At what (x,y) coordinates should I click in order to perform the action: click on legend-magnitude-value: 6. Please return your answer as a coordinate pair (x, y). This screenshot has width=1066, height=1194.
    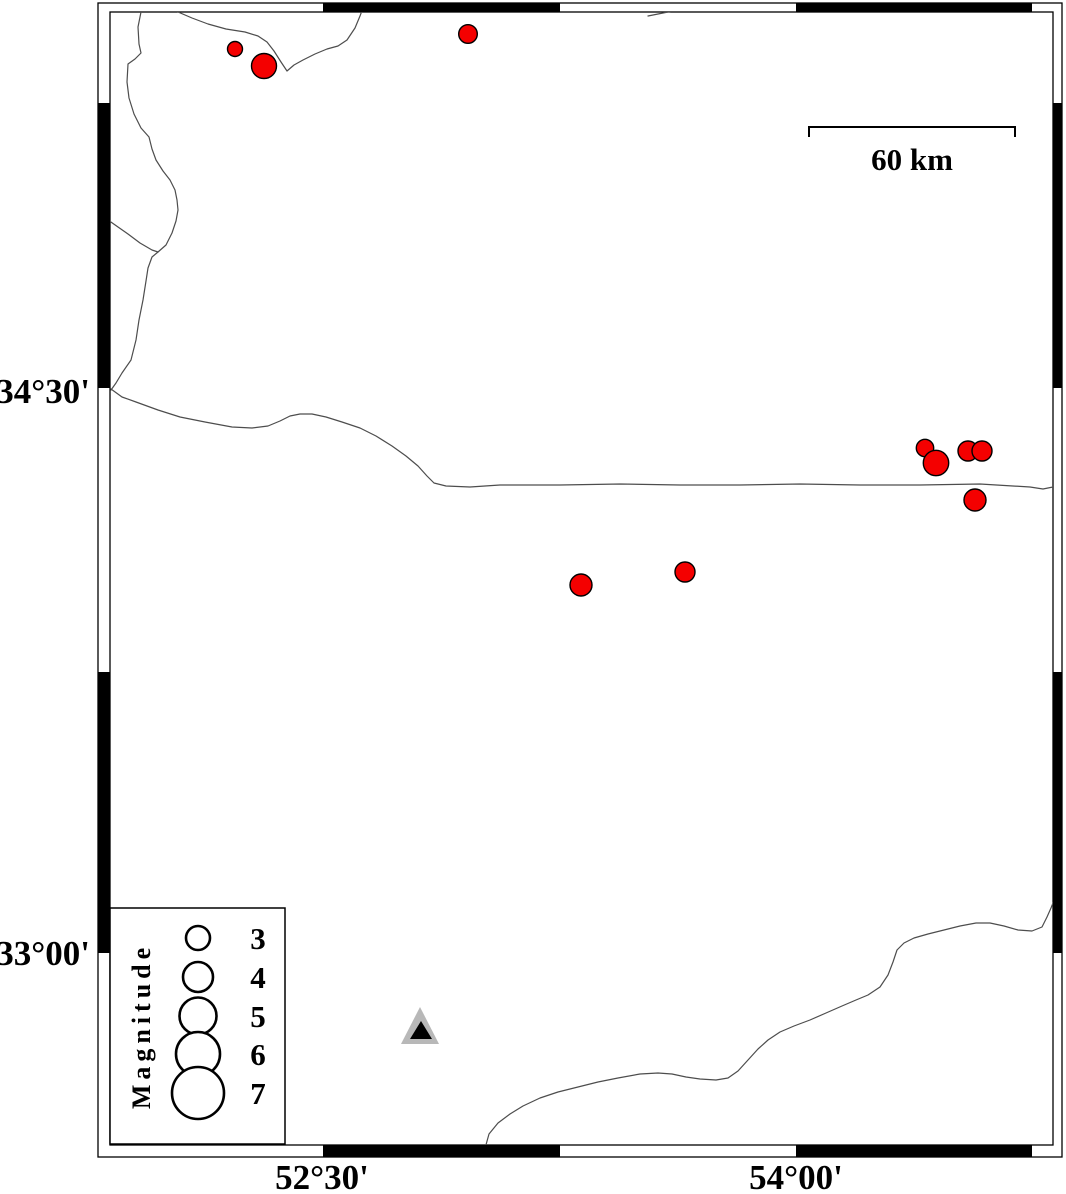
    Looking at the image, I should click on (258, 1054).